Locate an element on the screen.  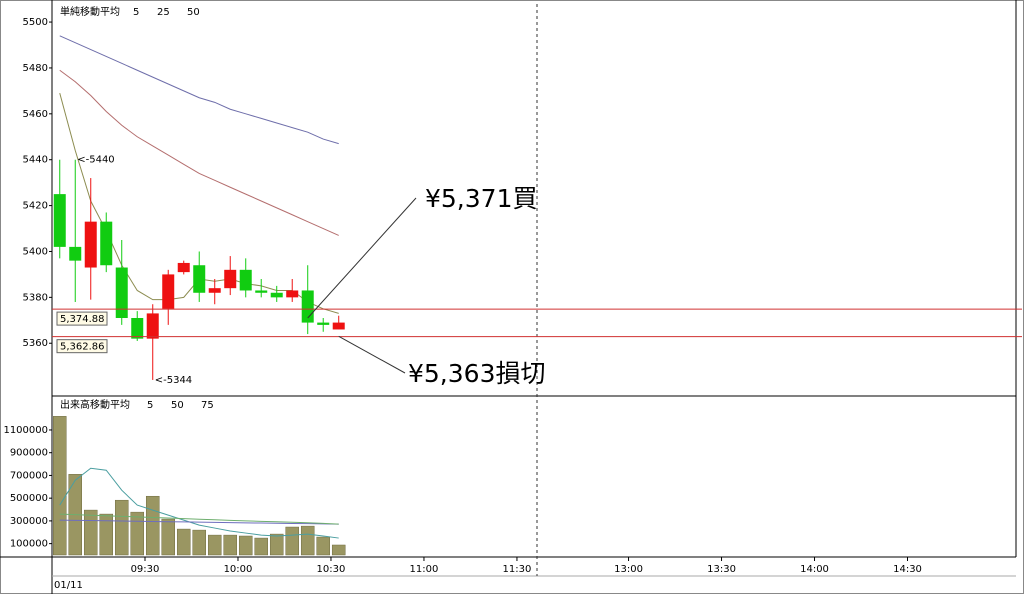
callout-text: ¥5,363損切 is located at coordinates (476, 373).